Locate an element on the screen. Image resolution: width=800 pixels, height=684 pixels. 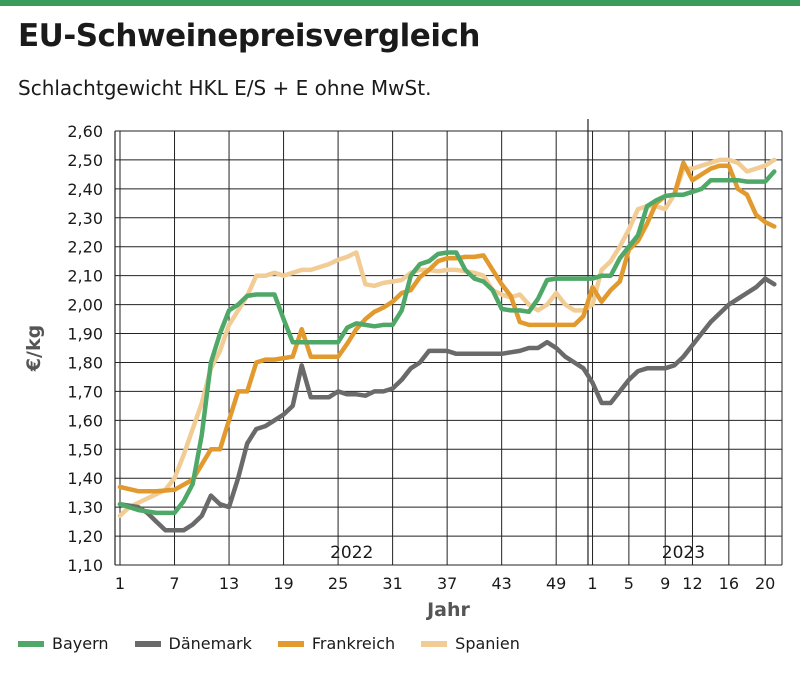
x-tick-labels: 1 7 13 19 25 31 37 43 49 2022 1 5 9 12 16 20 2023 is located at coordinates (445, 568).